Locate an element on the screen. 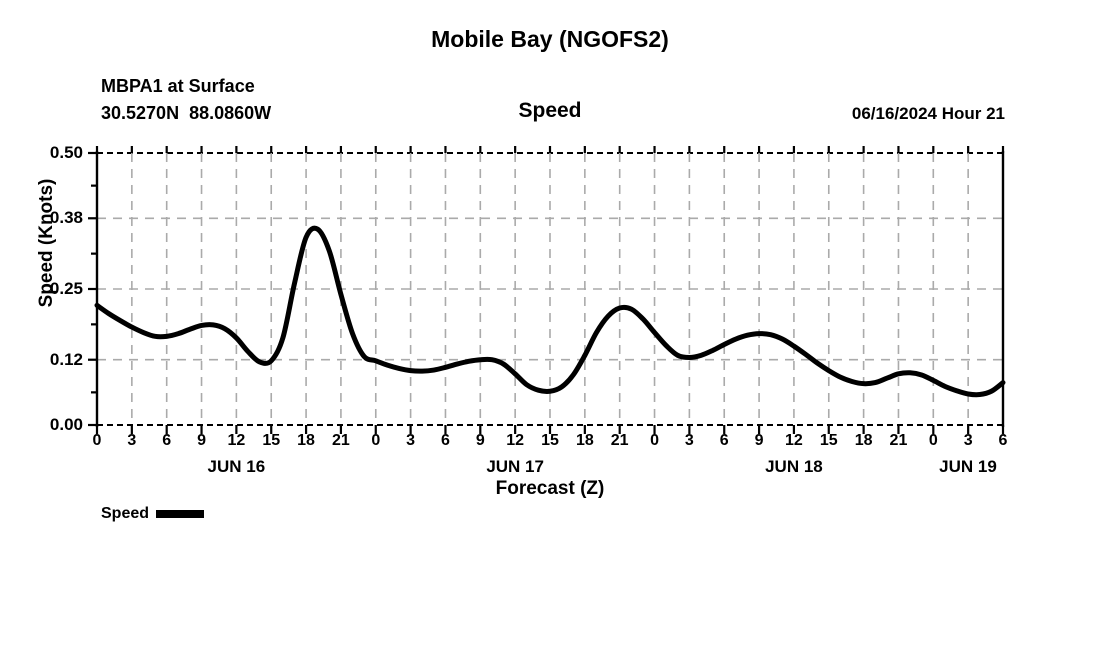 This screenshot has height=650, width=1100. legend-swatch-speed is located at coordinates (180, 514).